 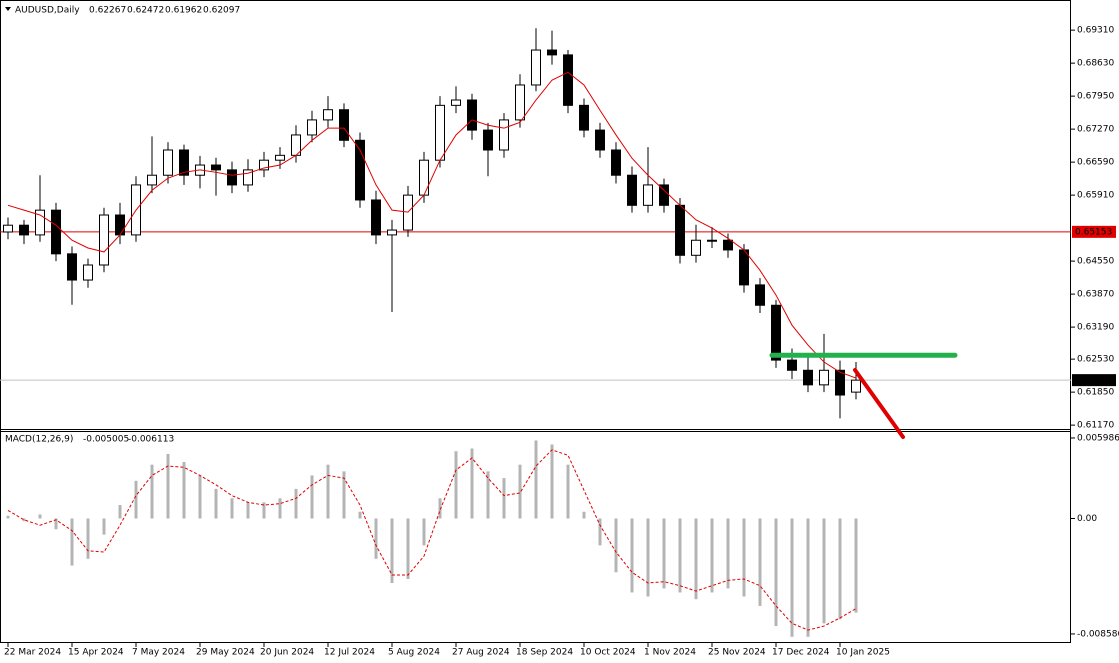 I want to click on header-value: 0.62097, so click(x=221, y=11).